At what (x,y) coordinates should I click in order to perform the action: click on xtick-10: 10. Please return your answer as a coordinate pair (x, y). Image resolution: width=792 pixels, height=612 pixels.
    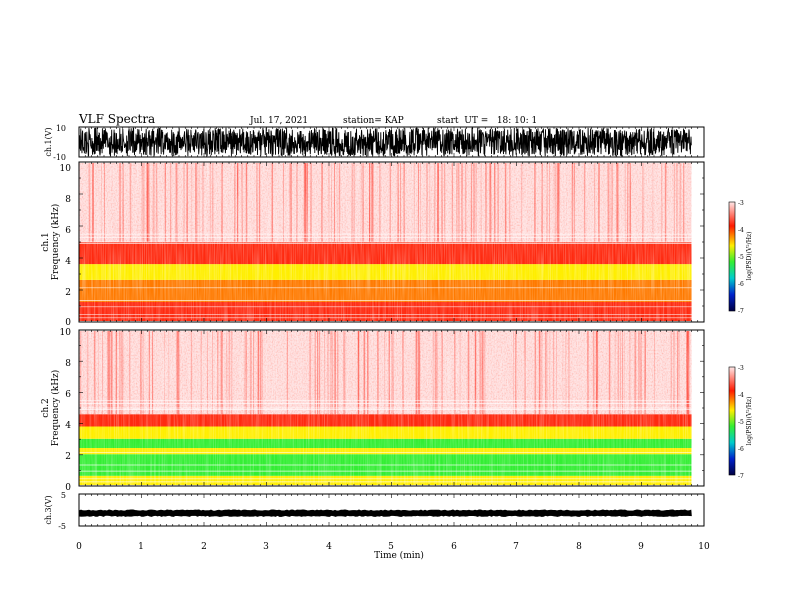
    Looking at the image, I should click on (704, 547).